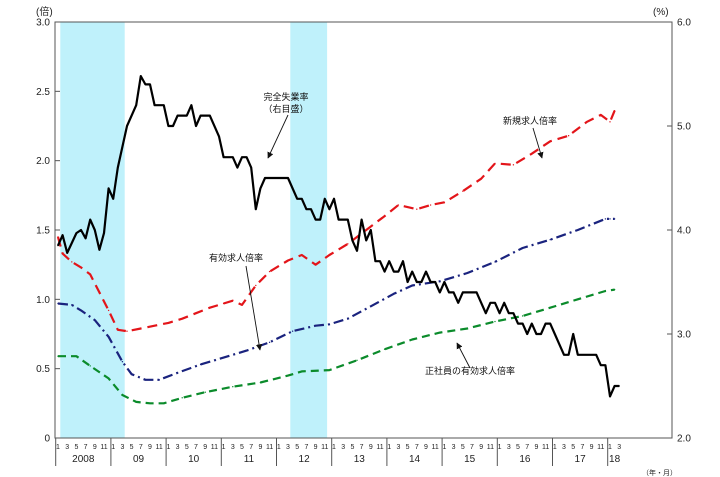 This screenshot has width=720, height=477. Describe the element at coordinates (83, 459) in the screenshot. I see `year-label: 2008` at that location.